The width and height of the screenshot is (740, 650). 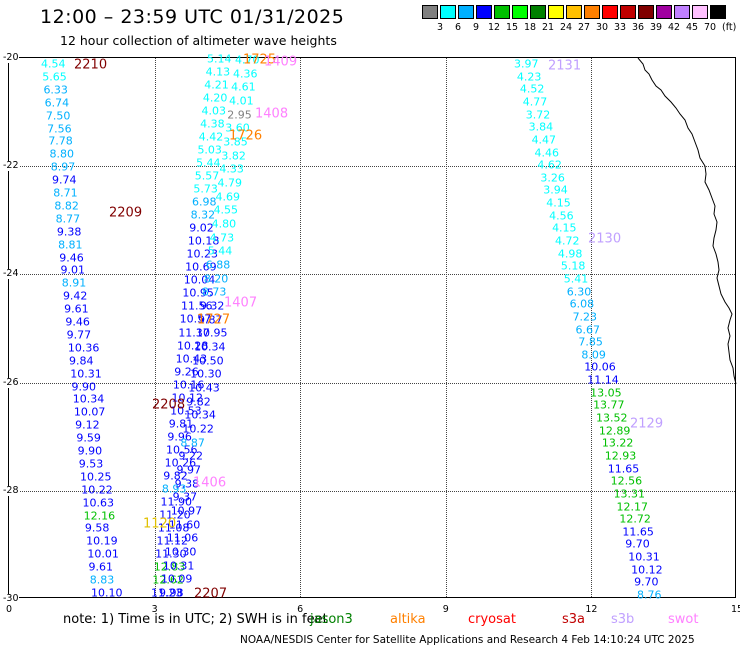 I want to click on wave-height-value: 9.90, so click(x=90, y=451).